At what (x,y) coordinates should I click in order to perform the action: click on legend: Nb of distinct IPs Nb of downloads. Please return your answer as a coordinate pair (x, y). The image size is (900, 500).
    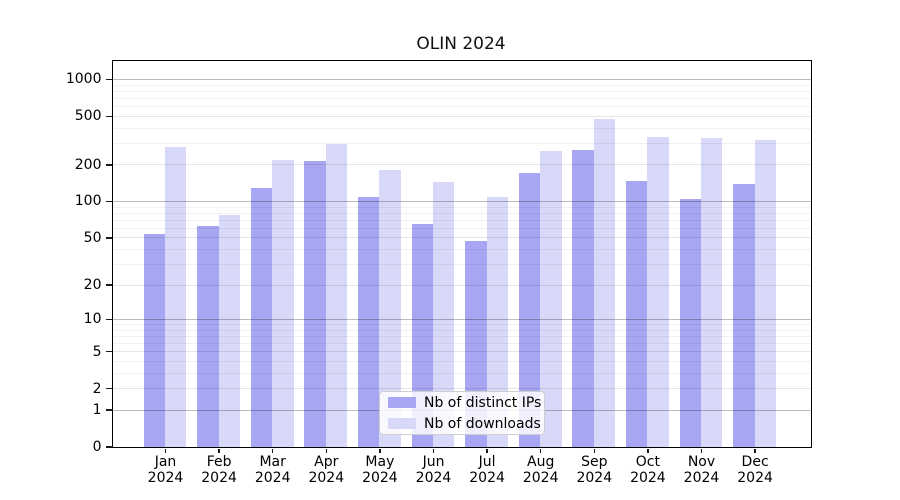
    Looking at the image, I should click on (462, 413).